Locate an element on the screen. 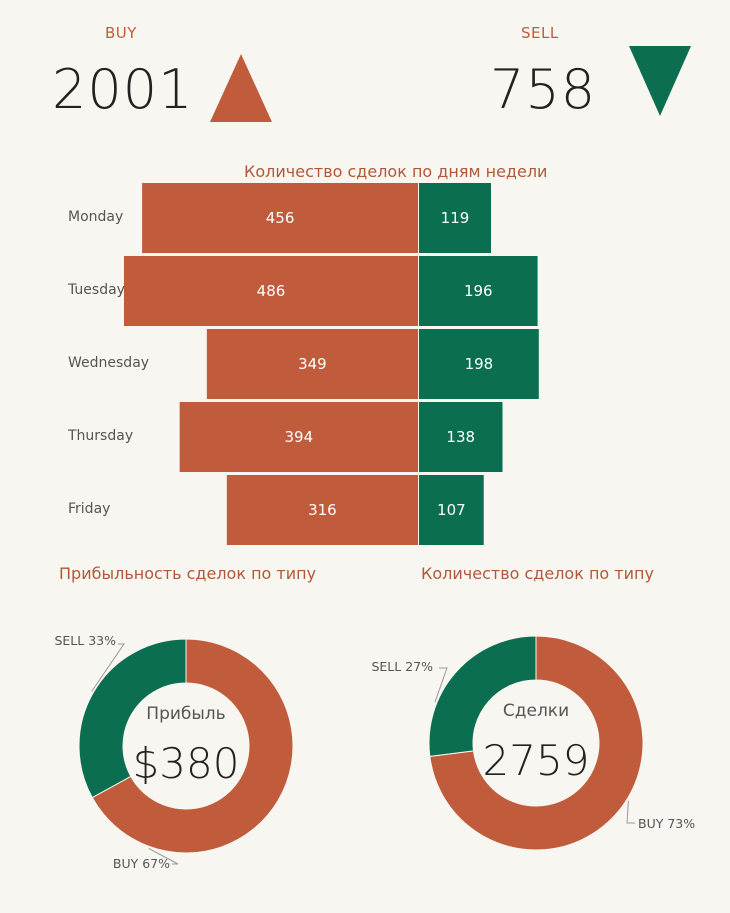 Image resolution: width=730 pixels, height=913 pixels. buy-value-tuesday: 486 is located at coordinates (271, 291).